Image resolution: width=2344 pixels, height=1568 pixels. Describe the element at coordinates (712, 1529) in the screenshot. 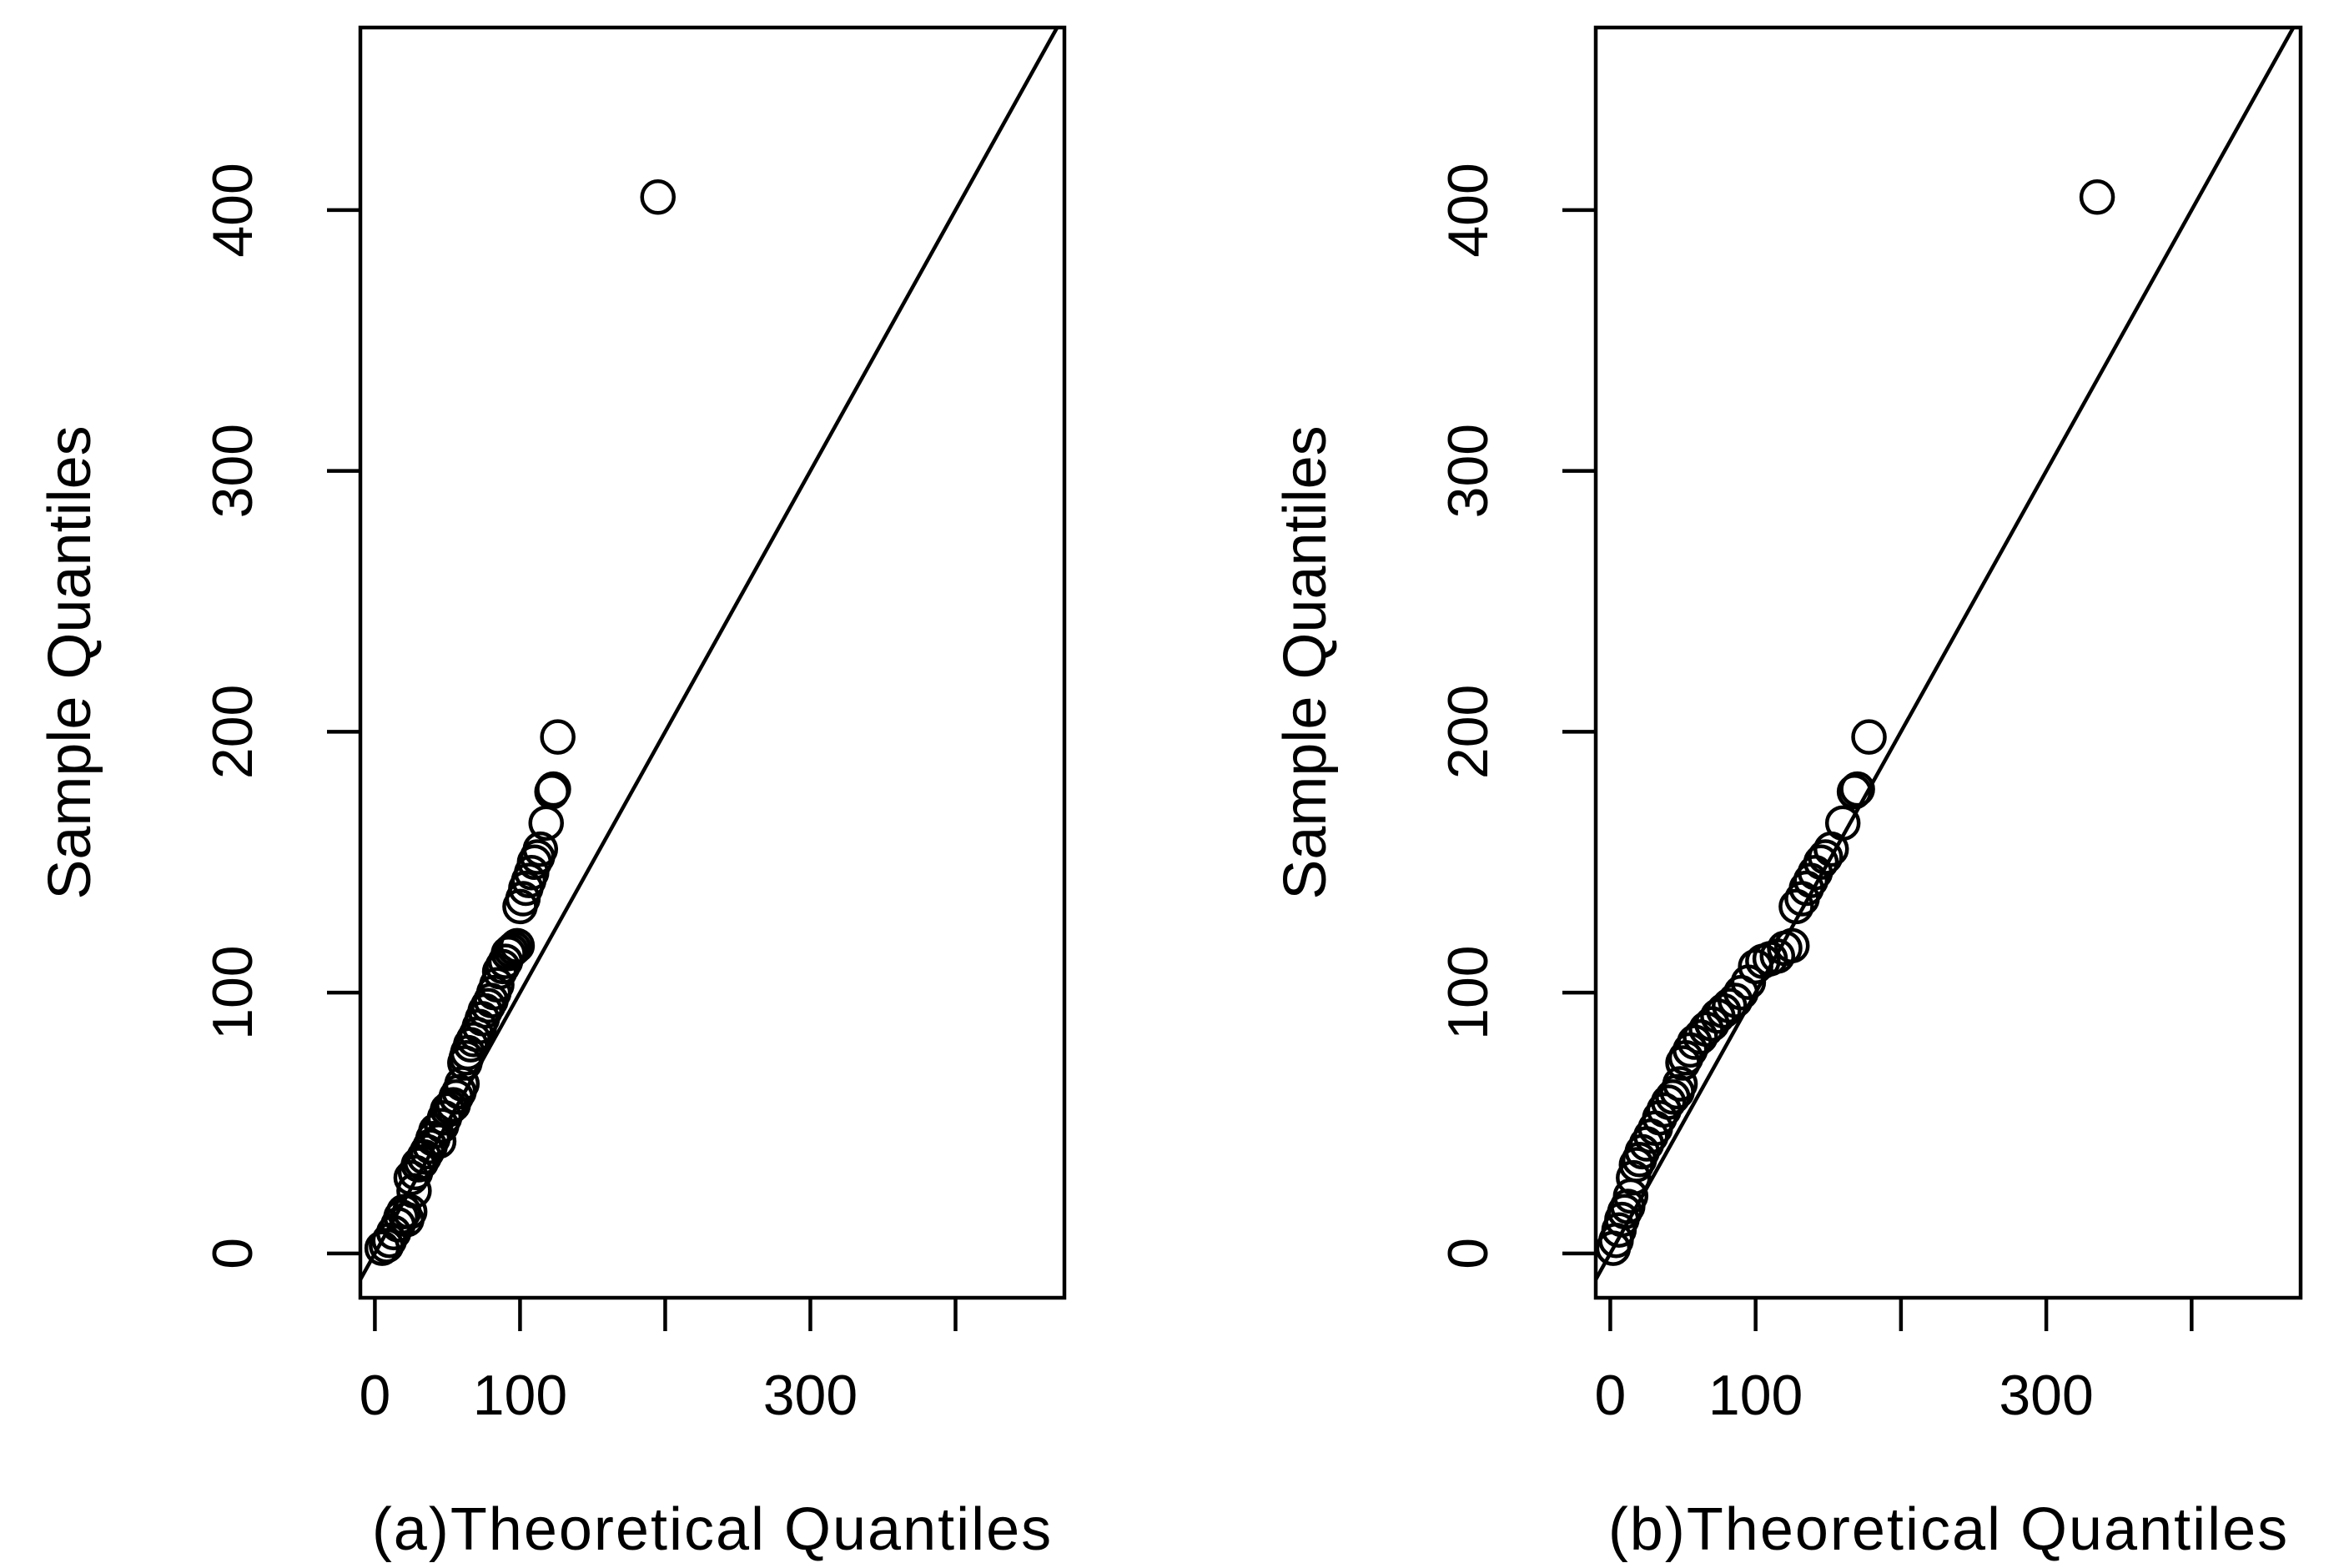

I see `x-axis-title: (a)Theoretical Quantiles` at that location.